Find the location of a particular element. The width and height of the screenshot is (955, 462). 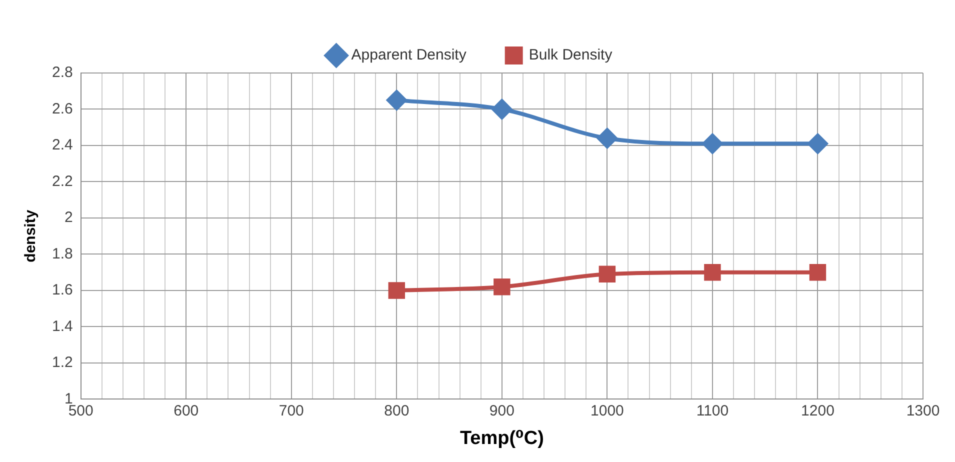

x-tick-label: 900 is located at coordinates (501, 411).